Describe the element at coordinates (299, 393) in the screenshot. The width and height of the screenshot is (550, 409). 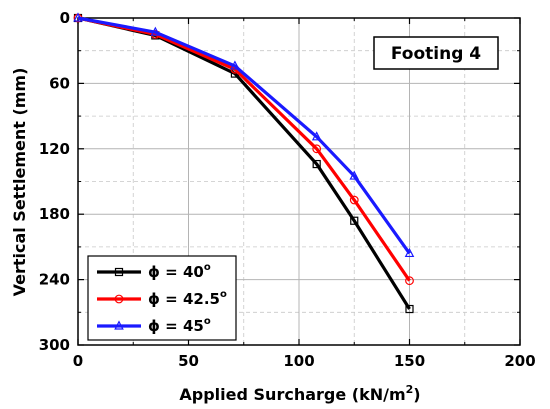
I see `x-axis-label: Applied Surcharge (kN/m2)` at that location.